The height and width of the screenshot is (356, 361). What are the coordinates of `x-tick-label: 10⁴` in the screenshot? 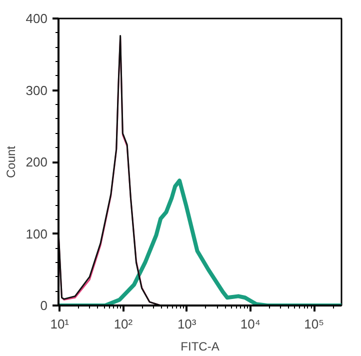 It's located at (250, 324).